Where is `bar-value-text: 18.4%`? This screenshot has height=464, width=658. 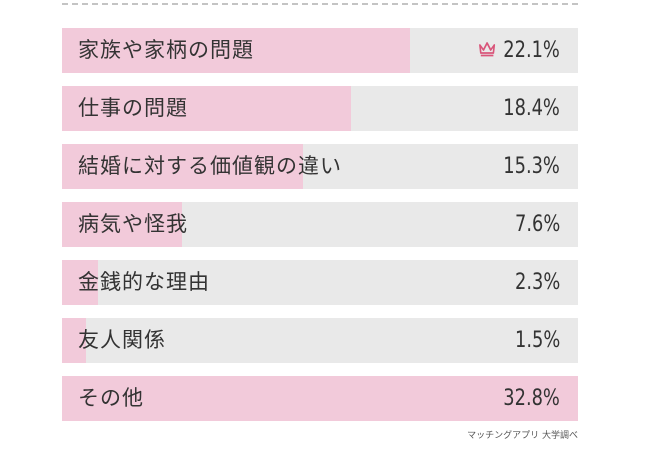 bar-value-text: 18.4% is located at coordinates (531, 108).